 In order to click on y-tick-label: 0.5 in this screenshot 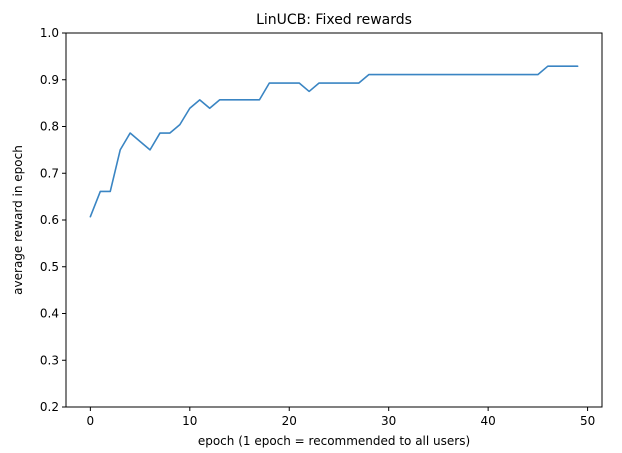, I will do `click(49, 267)`.